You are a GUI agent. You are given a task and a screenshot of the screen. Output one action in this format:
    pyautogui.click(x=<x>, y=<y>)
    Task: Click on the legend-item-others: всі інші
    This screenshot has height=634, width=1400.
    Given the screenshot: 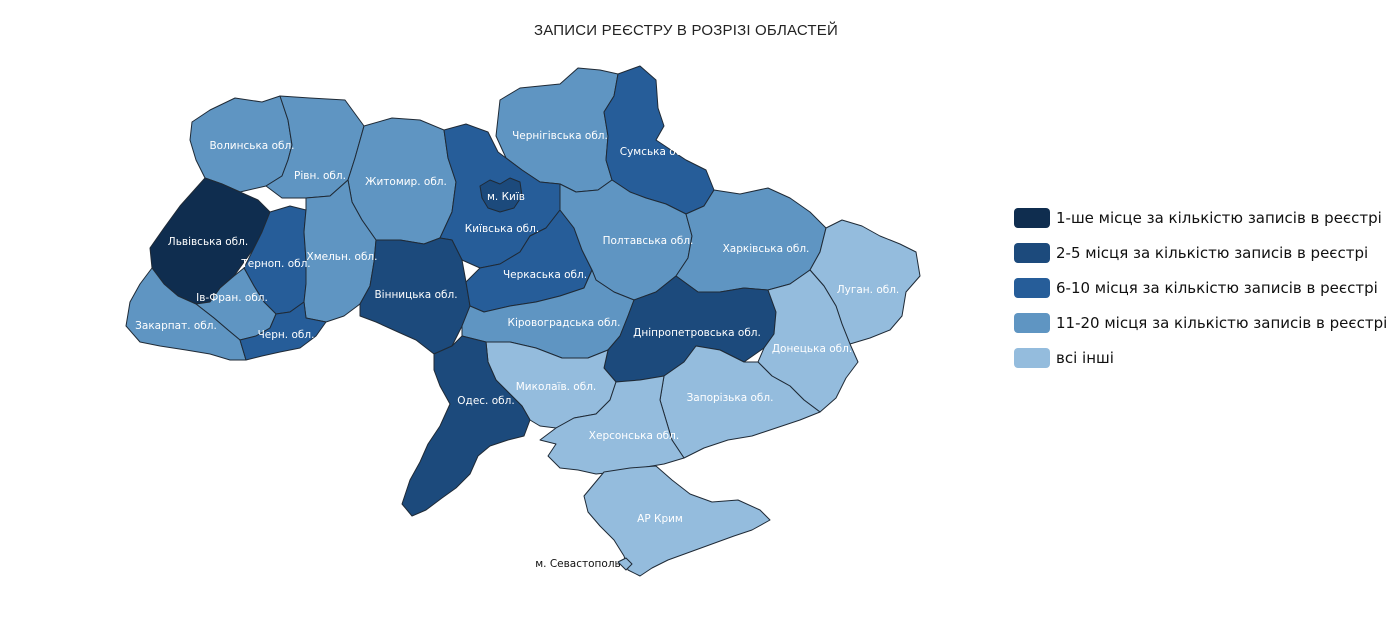 What is the action you would take?
    pyautogui.click(x=1207, y=358)
    